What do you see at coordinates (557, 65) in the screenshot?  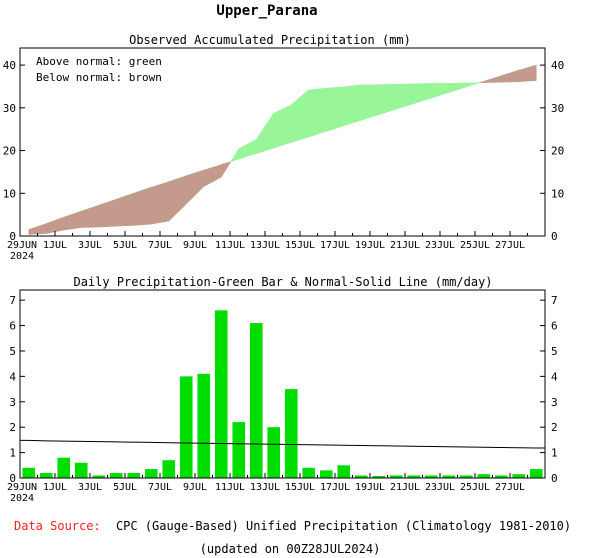 I see `accum-ytick-label-right: 40` at bounding box center [557, 65].